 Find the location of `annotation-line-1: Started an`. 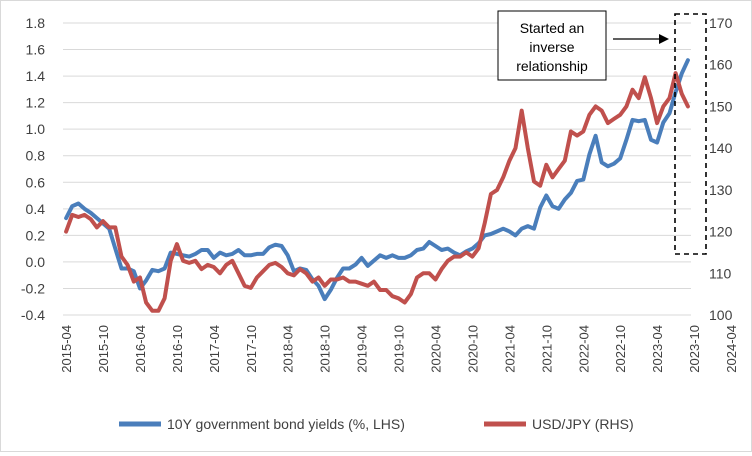

annotation-line-1: Started an is located at coordinates (552, 28).